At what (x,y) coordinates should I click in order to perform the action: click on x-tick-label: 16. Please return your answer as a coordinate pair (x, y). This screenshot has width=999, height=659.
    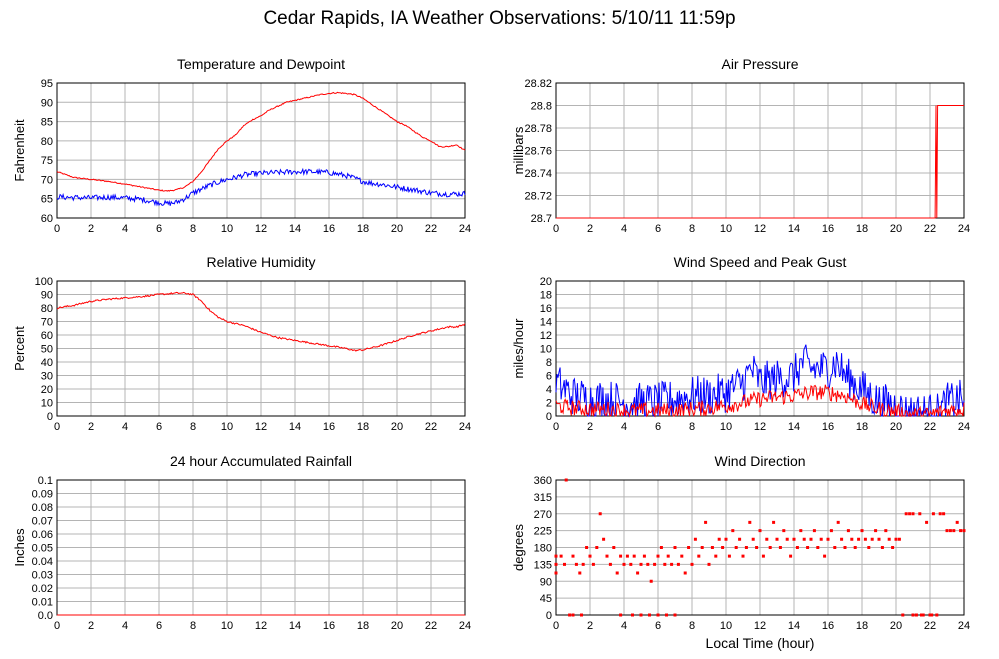
    Looking at the image, I should click on (329, 229).